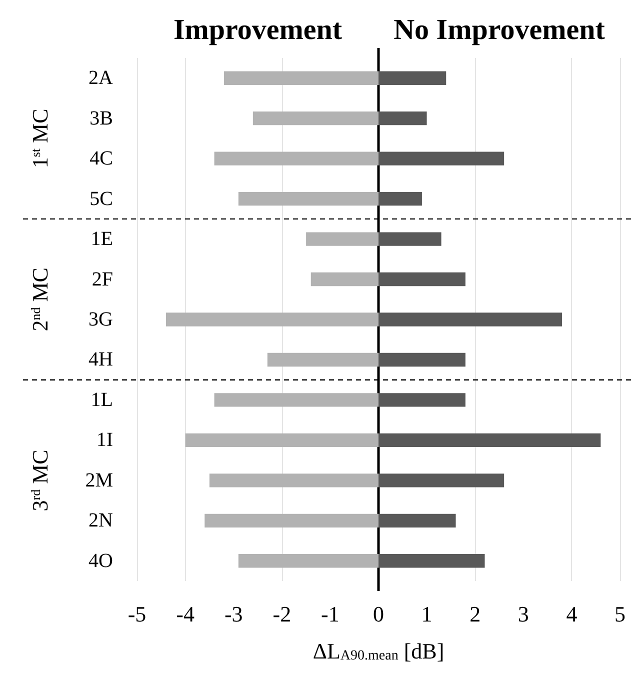 This screenshot has width=642, height=684. Describe the element at coordinates (99, 480) in the screenshot. I see `y-tick-label: 2M` at that location.